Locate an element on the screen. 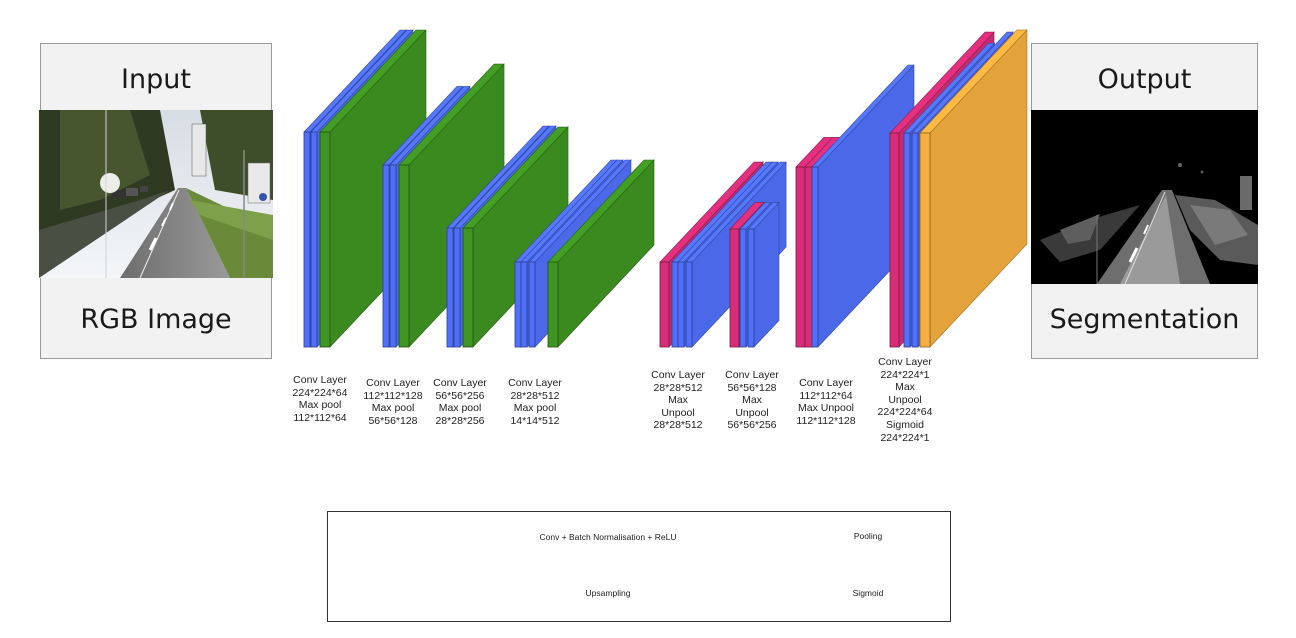  caption-line: 14*14*512 is located at coordinates (535, 420).